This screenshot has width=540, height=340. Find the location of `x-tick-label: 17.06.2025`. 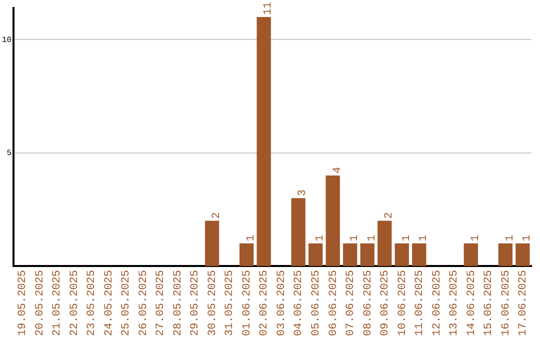

x-tick-label: 17.06.2025 is located at coordinates (524, 303).